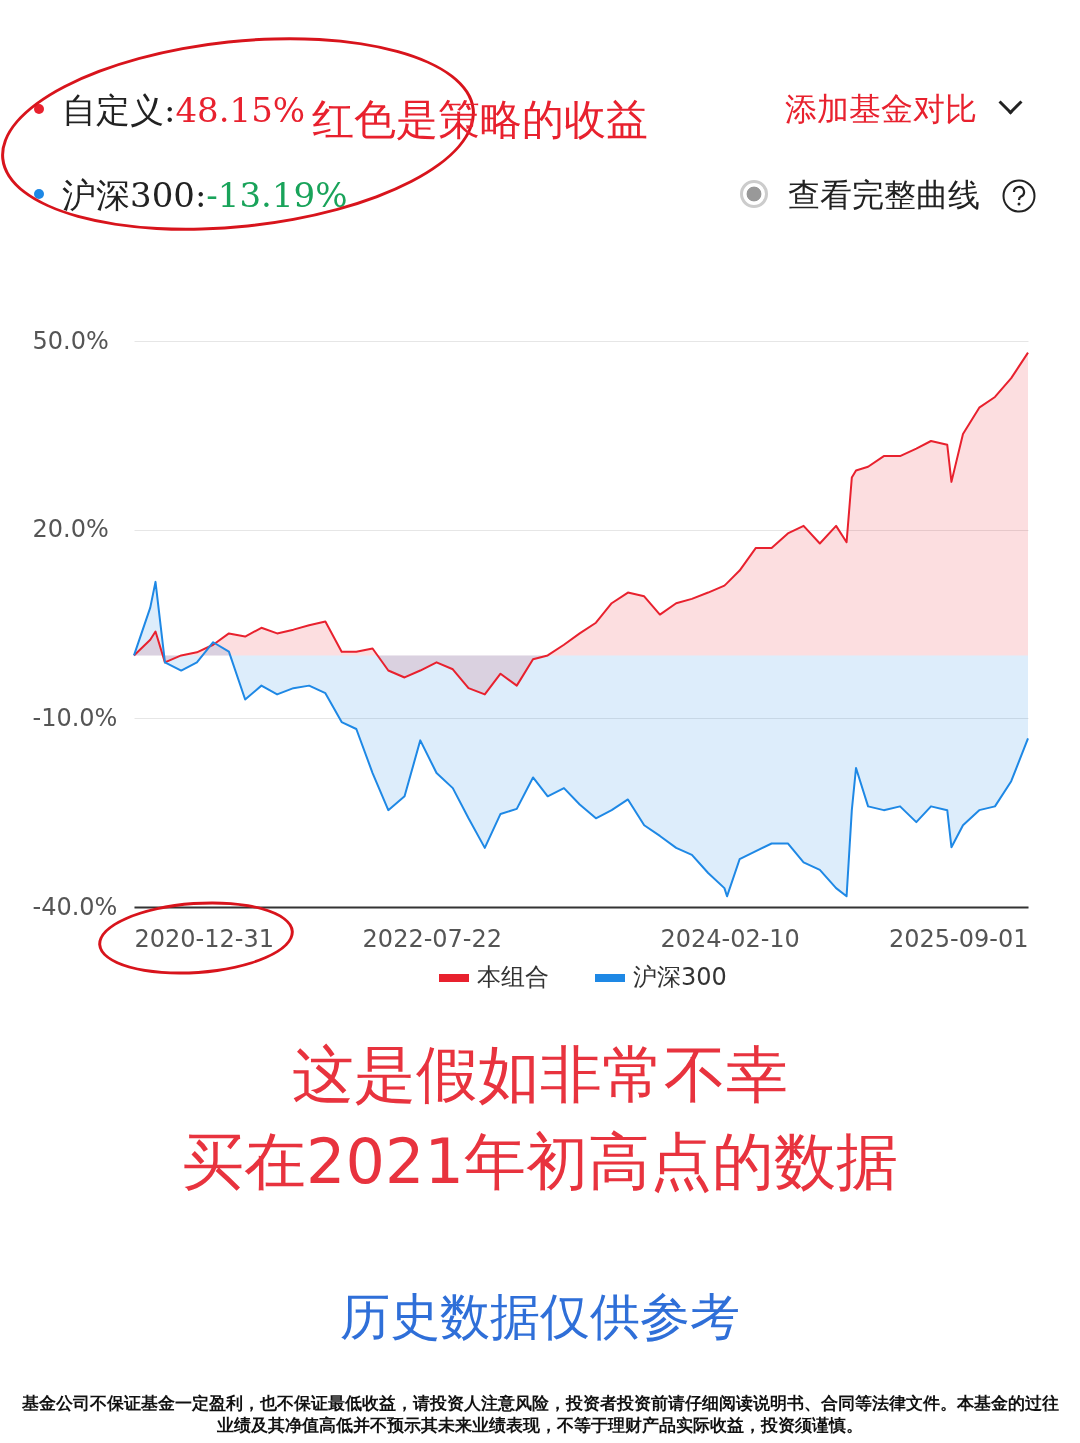  I want to click on y-tick-label: 20.0%, so click(70, 529).